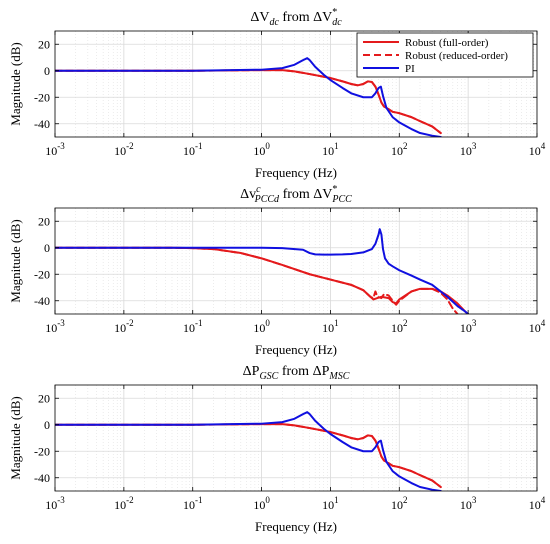 Image resolution: width=550 pixels, height=544 pixels. Describe the element at coordinates (410, 69) in the screenshot. I see `legend-label: PI` at that location.